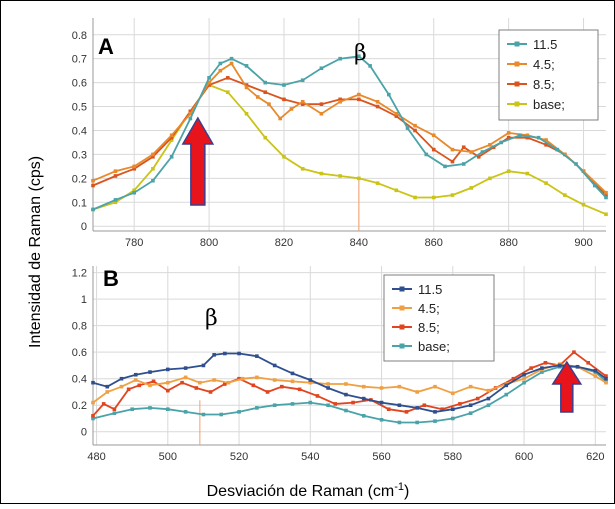  What do you see at coordinates (79, 84) in the screenshot?
I see `y-tick-label: 0.6` at bounding box center [79, 84].